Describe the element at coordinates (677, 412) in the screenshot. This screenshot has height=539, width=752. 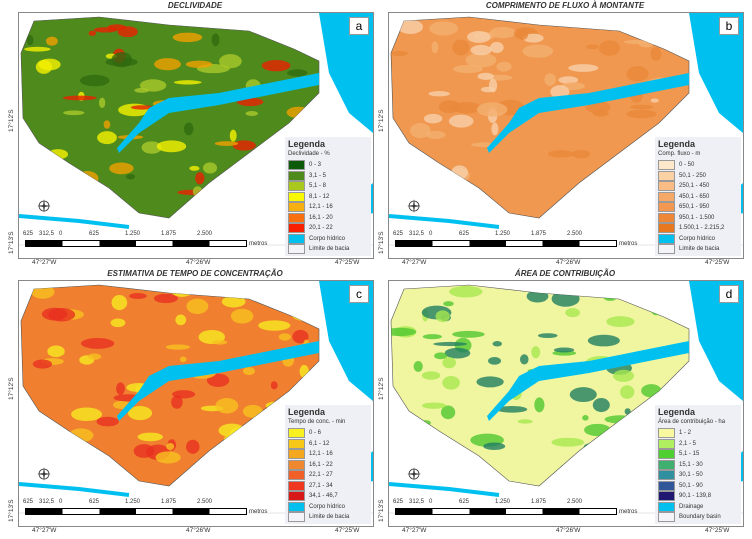
I see `legend-title: Legenda` at that location.